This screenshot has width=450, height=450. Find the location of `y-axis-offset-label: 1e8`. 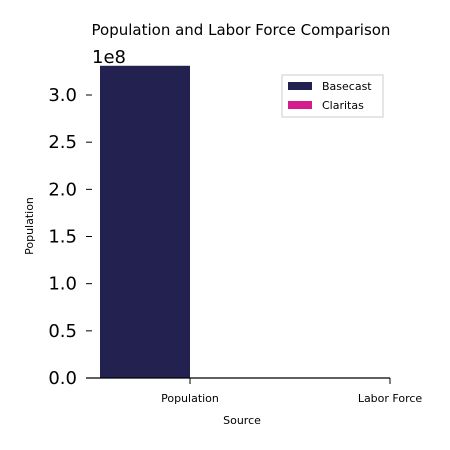

y-axis-offset-label: 1e8 is located at coordinates (109, 57).